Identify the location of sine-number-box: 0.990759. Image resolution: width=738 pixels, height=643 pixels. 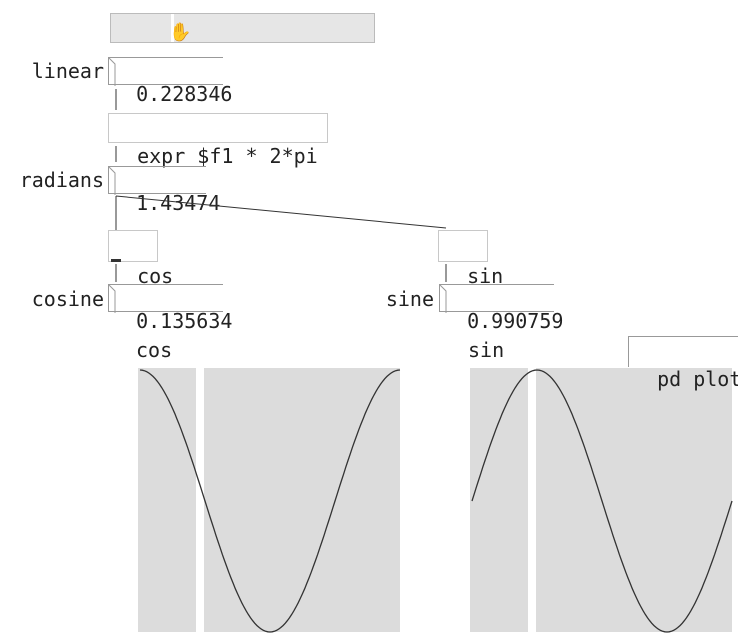
(501, 308).